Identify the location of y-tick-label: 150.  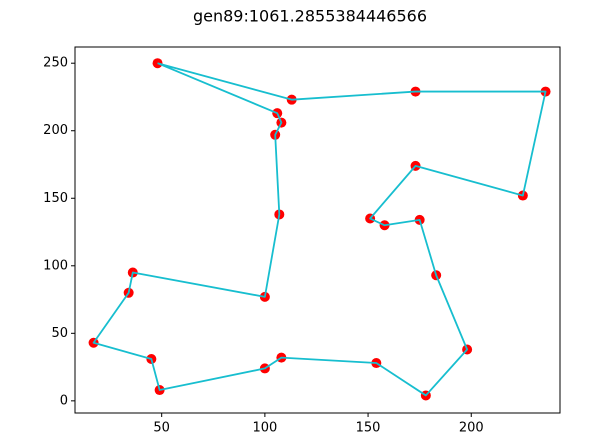
(55, 198).